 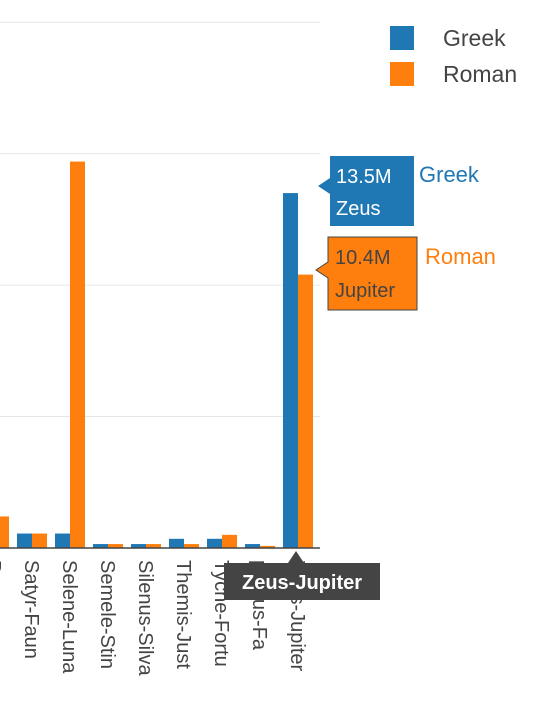 I want to click on legend-label-greek: Greek, so click(x=474, y=38).